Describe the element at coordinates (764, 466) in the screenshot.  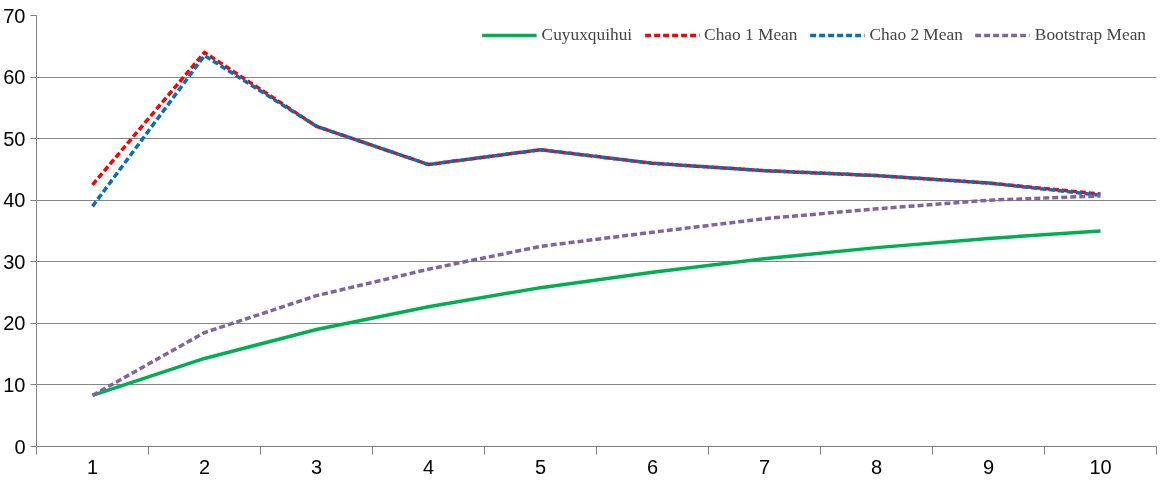
I see `x-tick-label: 7` at that location.